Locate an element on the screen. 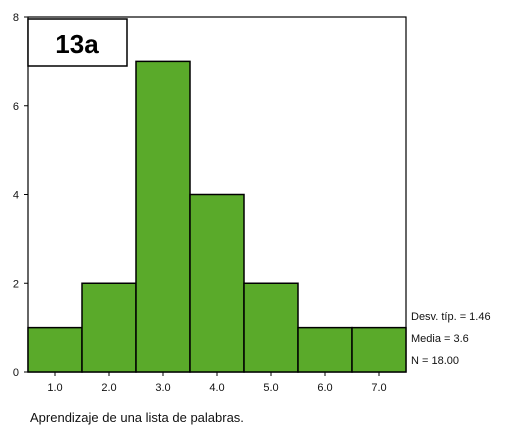 The width and height of the screenshot is (507, 433). chart-title: 13a is located at coordinates (77, 44).